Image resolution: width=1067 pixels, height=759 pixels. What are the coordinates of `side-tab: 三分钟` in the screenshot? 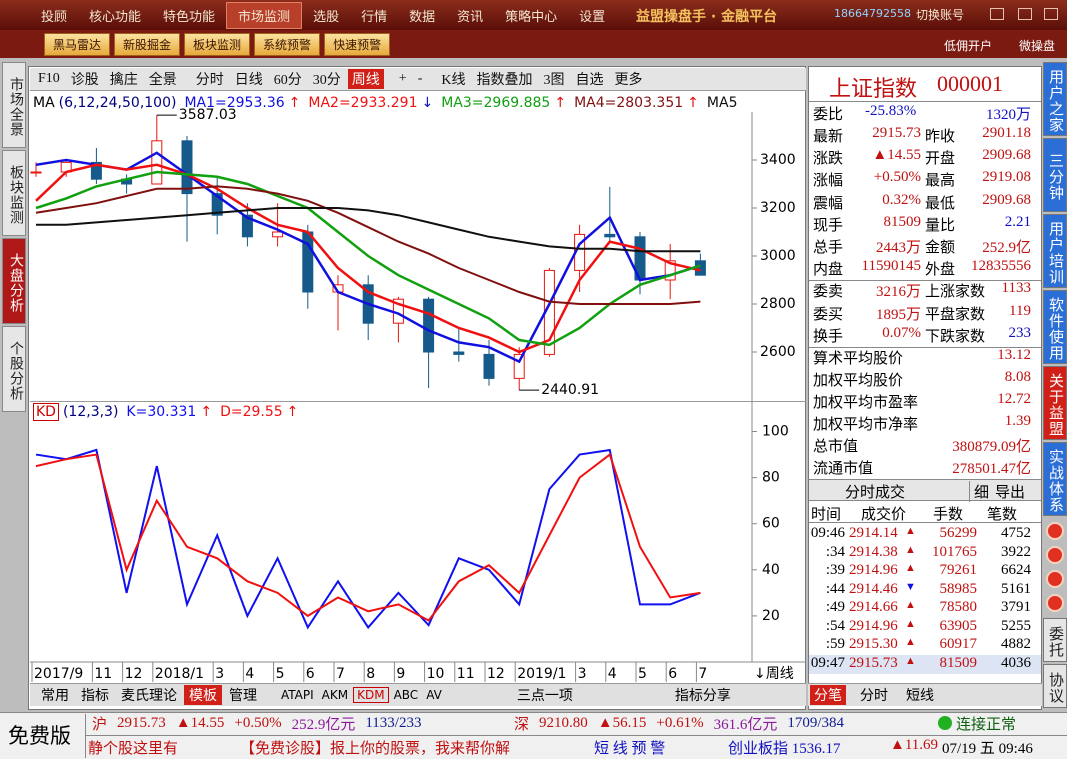 It's located at (1055, 175).